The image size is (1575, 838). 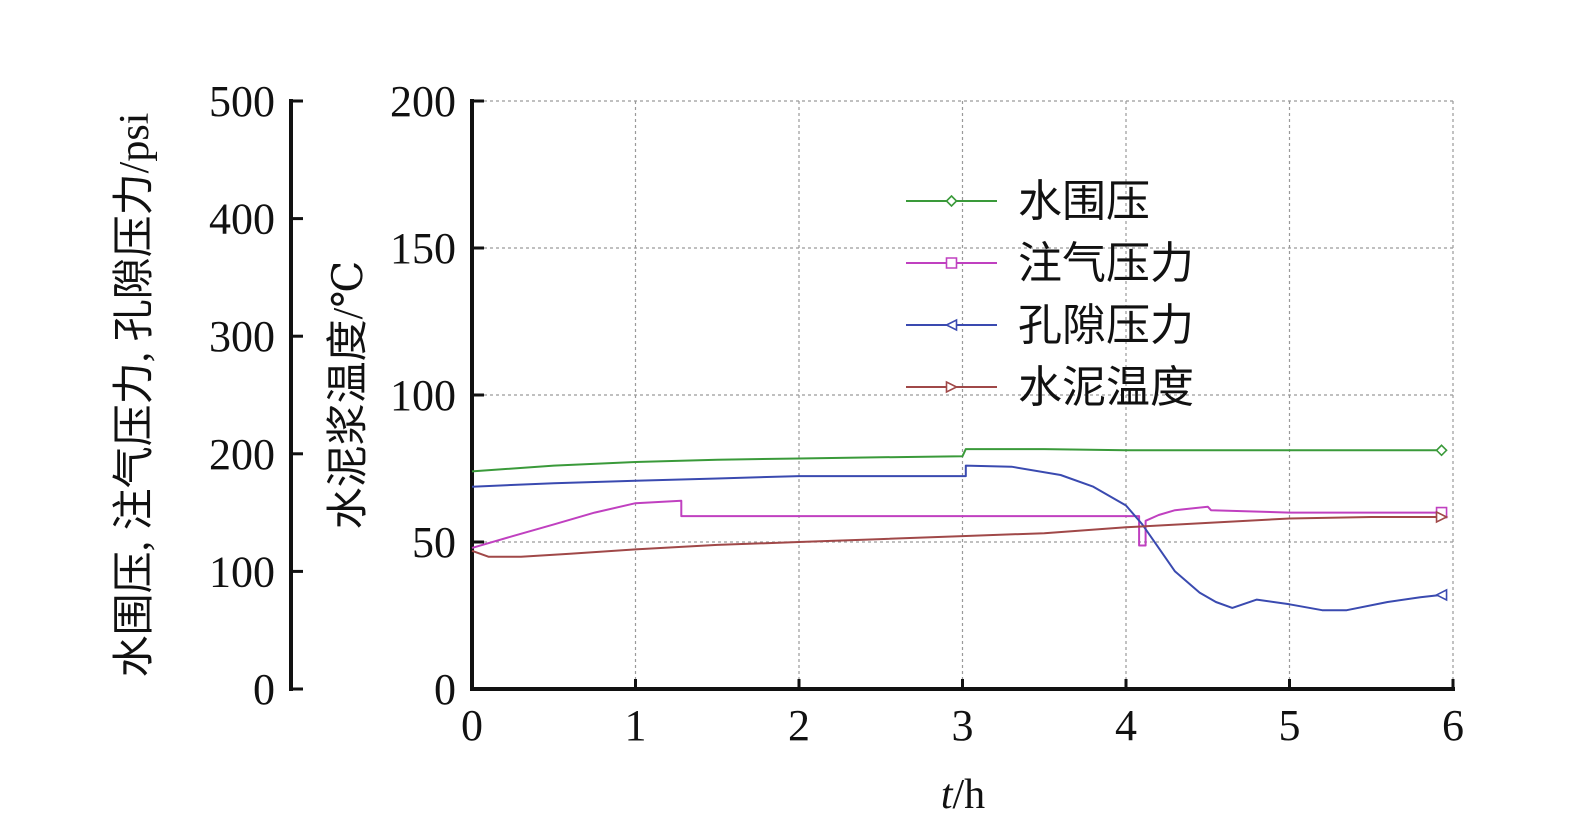 What do you see at coordinates (1126, 725) in the screenshot?
I see `x-tick-label: 4` at bounding box center [1126, 725].